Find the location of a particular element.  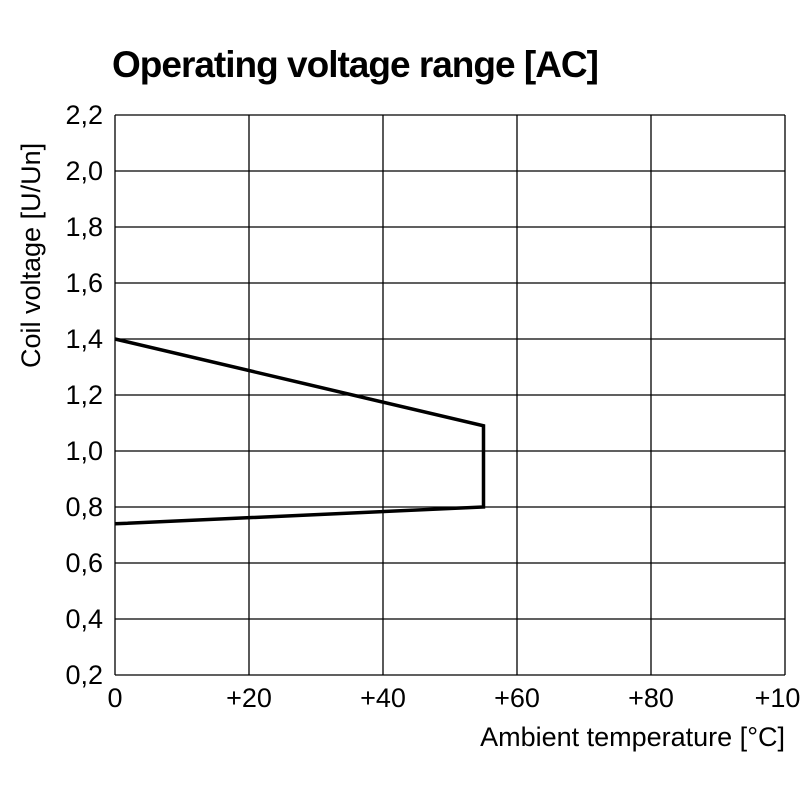

y-tick-label: 2,2 is located at coordinates (84, 115).